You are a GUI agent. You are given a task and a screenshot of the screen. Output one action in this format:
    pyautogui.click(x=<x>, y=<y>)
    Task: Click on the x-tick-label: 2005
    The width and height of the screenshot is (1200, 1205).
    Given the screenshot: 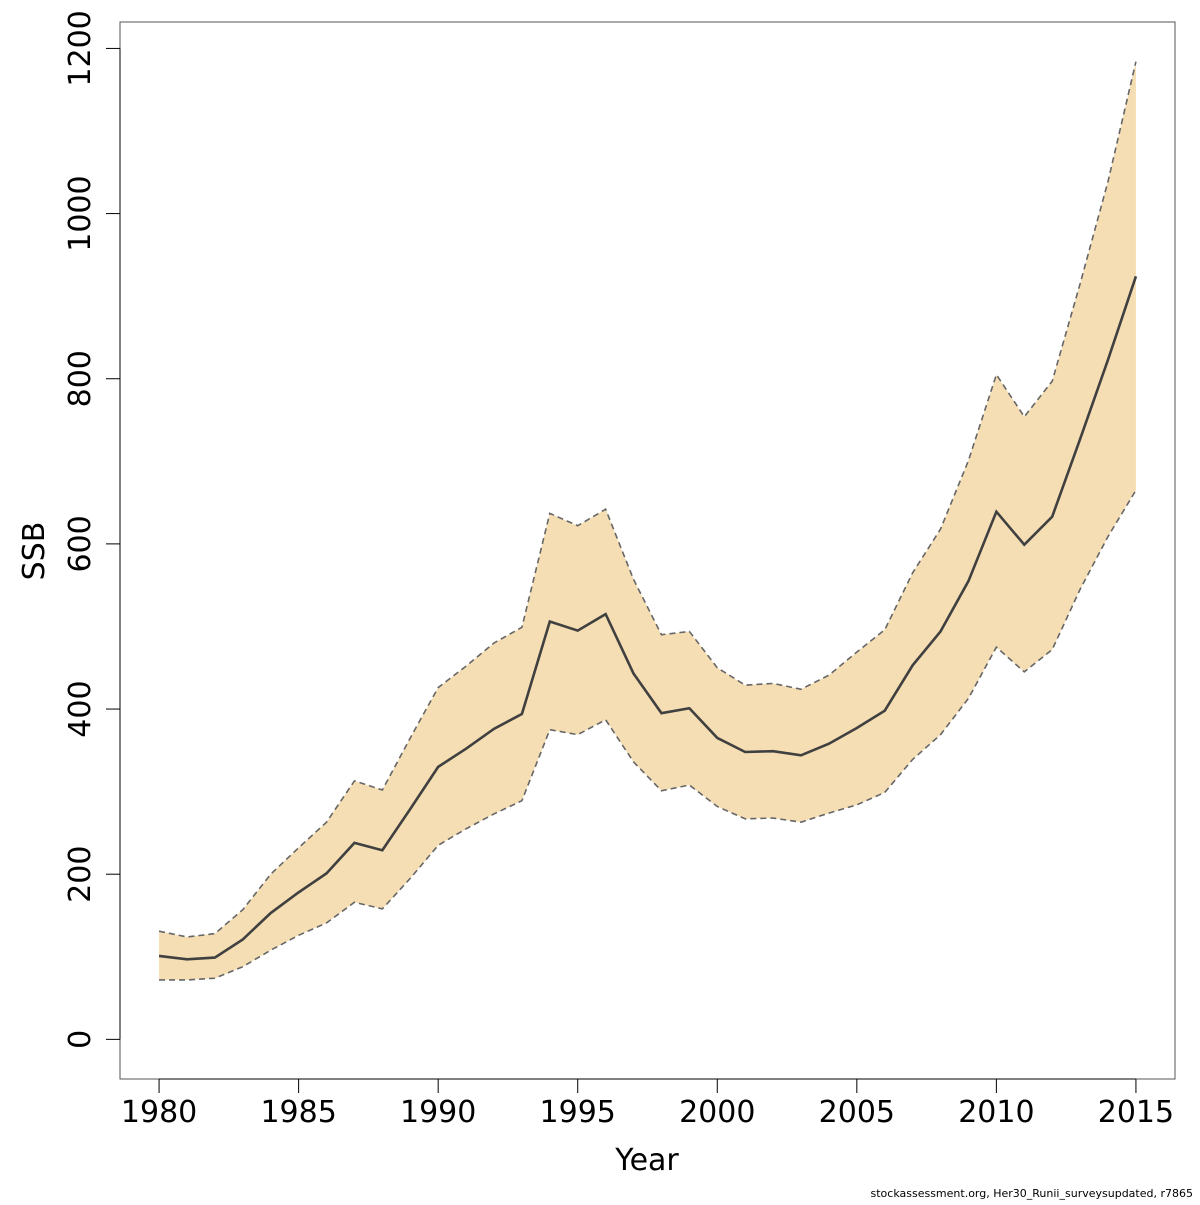 What is the action you would take?
    pyautogui.click(x=857, y=1112)
    